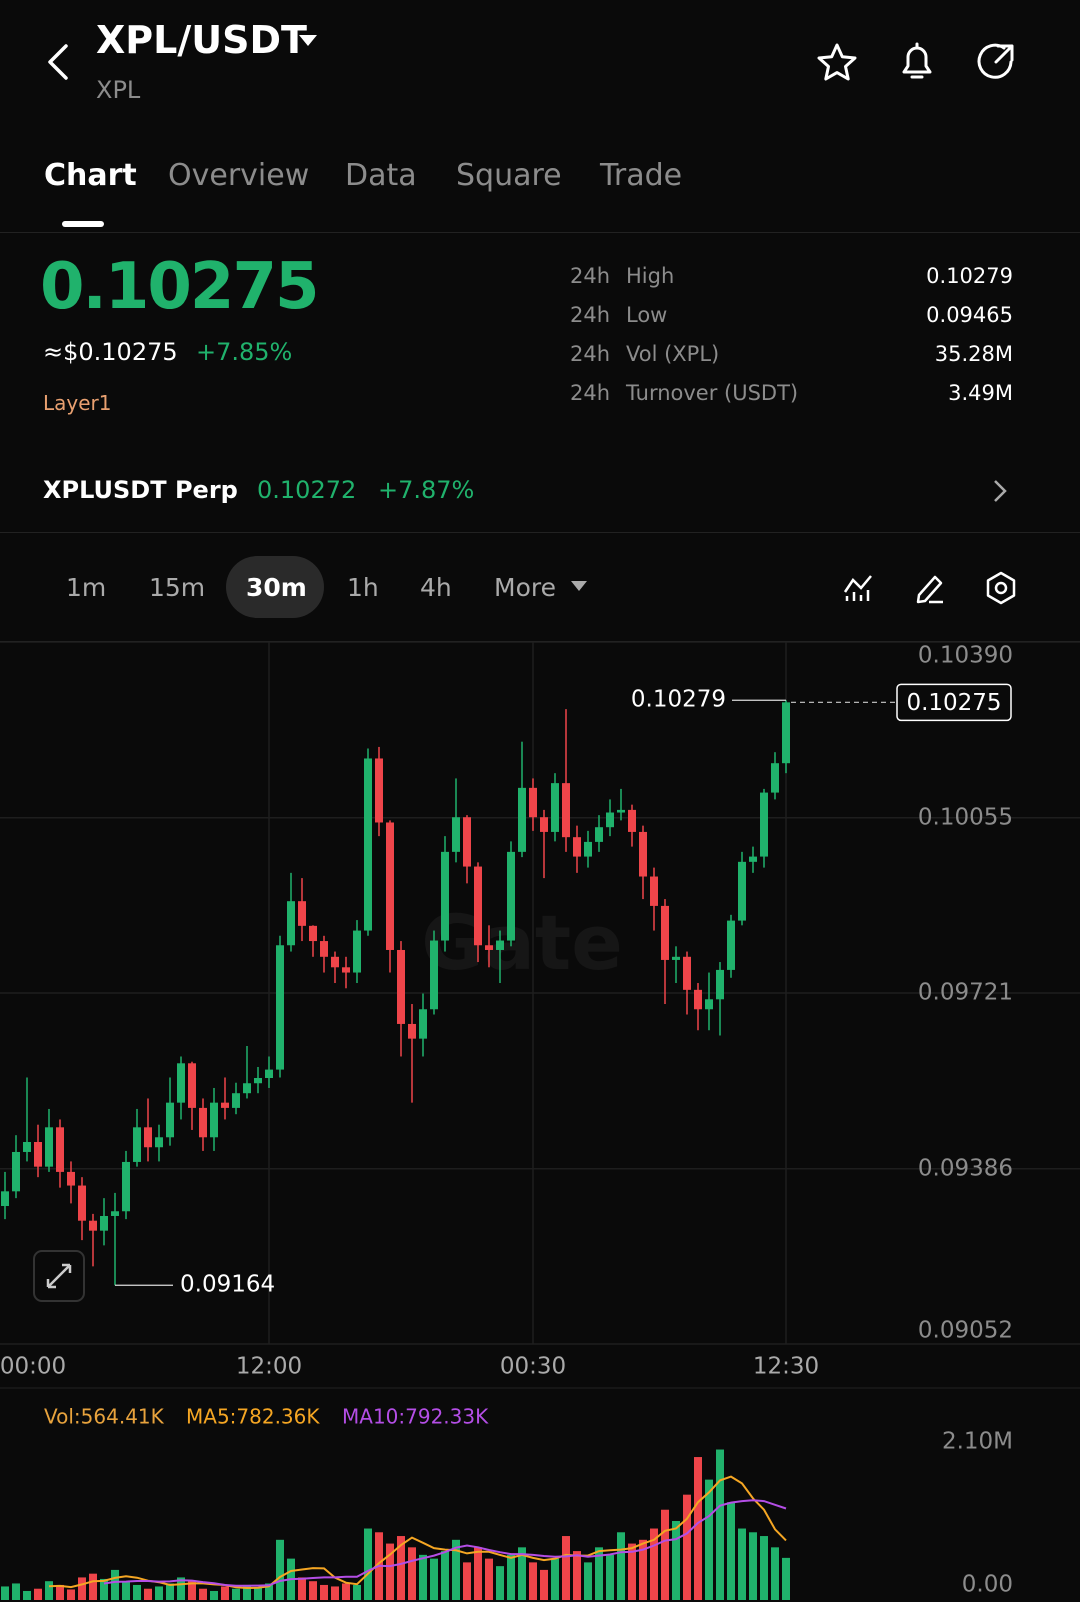  I want to click on pair-dropdown, so click(308, 41).